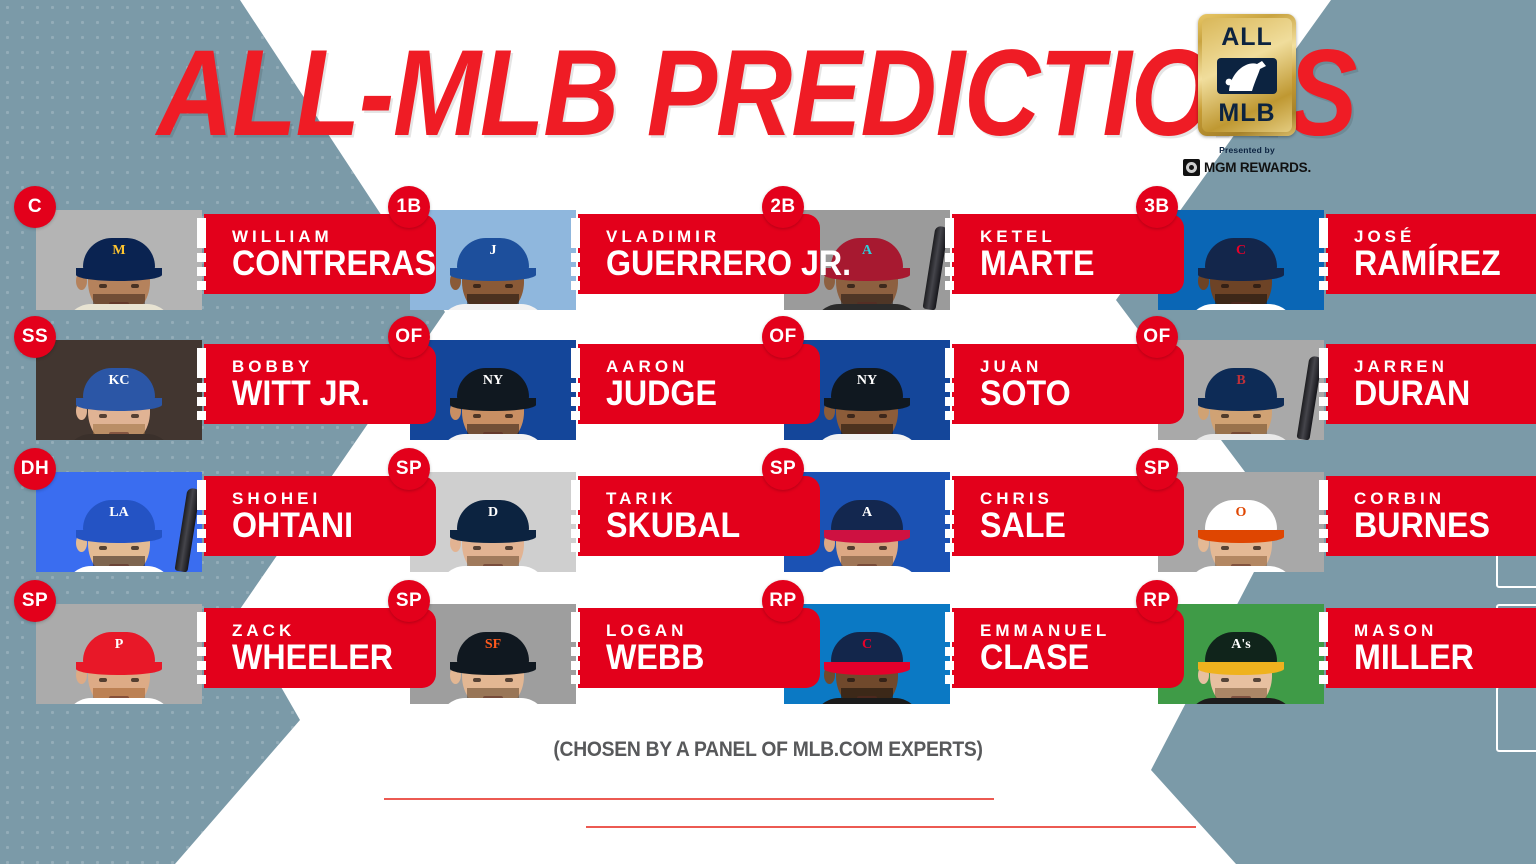 Image resolution: width=1536 pixels, height=864 pixels. Describe the element at coordinates (1431, 516) in the screenshot. I see `player-name-bar: CORBIN BURNES` at that location.